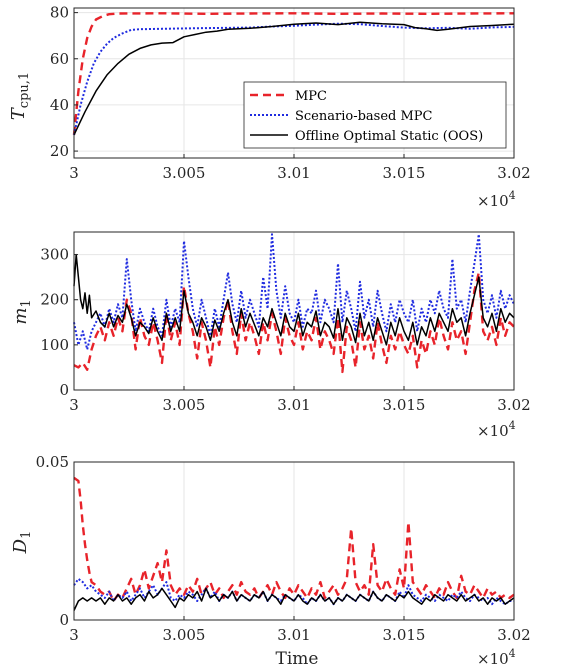 The height and width of the screenshot is (670, 568). Describe the element at coordinates (311, 96) in the screenshot. I see `legend-mpc-label: MPC` at that location.